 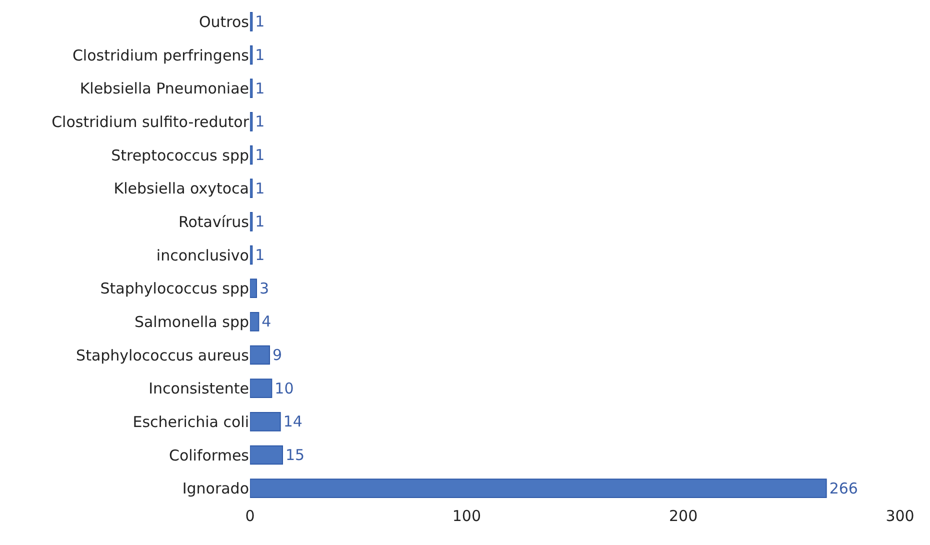 What do you see at coordinates (198, 389) in the screenshot?
I see `y-tick-label: Inconsistente` at bounding box center [198, 389].